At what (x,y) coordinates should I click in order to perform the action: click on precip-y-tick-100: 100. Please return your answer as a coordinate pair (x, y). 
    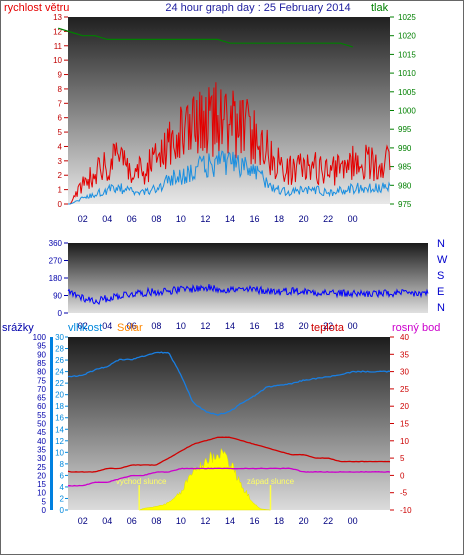
    Looking at the image, I should click on (40, 337).